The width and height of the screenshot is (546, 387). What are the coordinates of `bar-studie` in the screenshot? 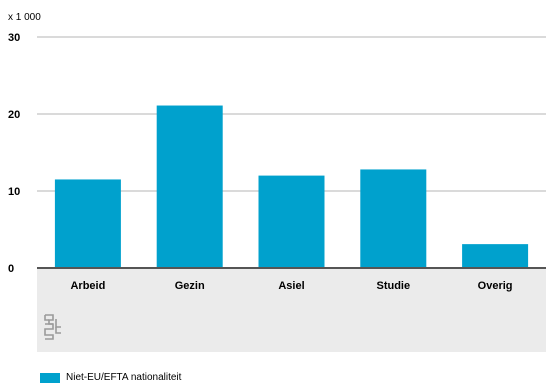 It's located at (393, 218).